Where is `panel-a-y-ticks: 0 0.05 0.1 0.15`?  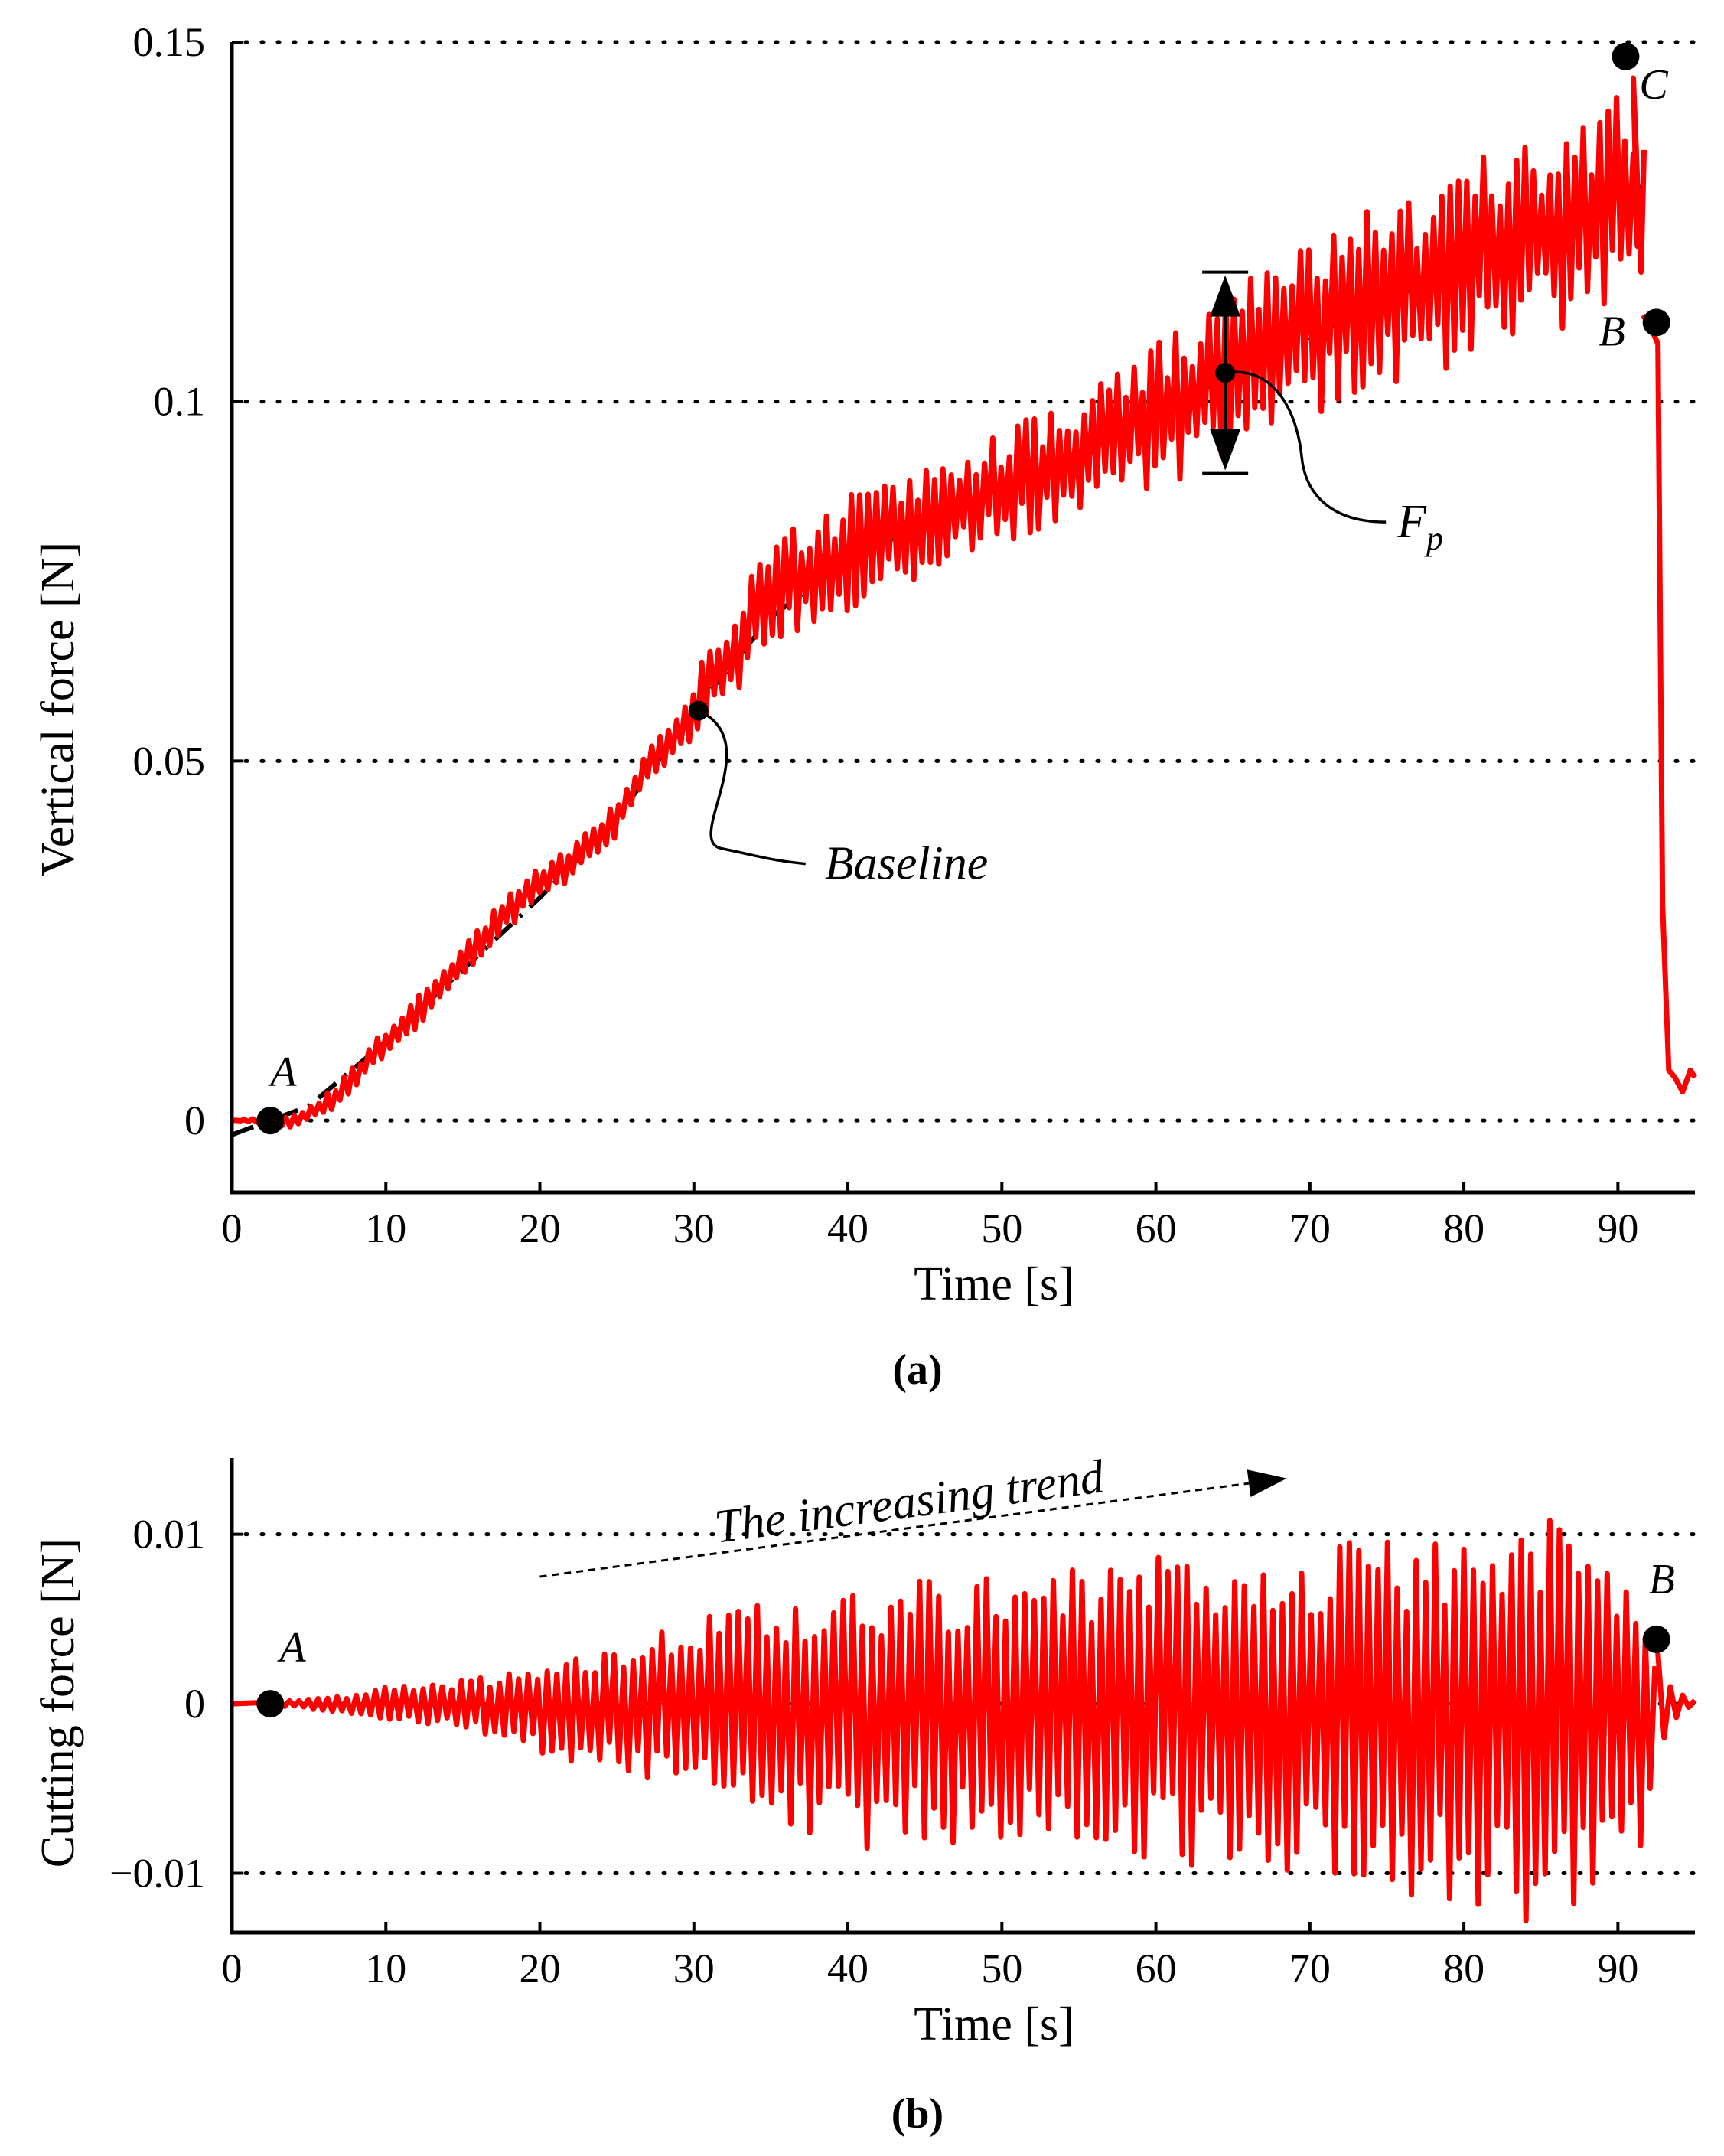 panel-a-y-ticks: 0 0.05 0.1 0.15 is located at coordinates (188, 581).